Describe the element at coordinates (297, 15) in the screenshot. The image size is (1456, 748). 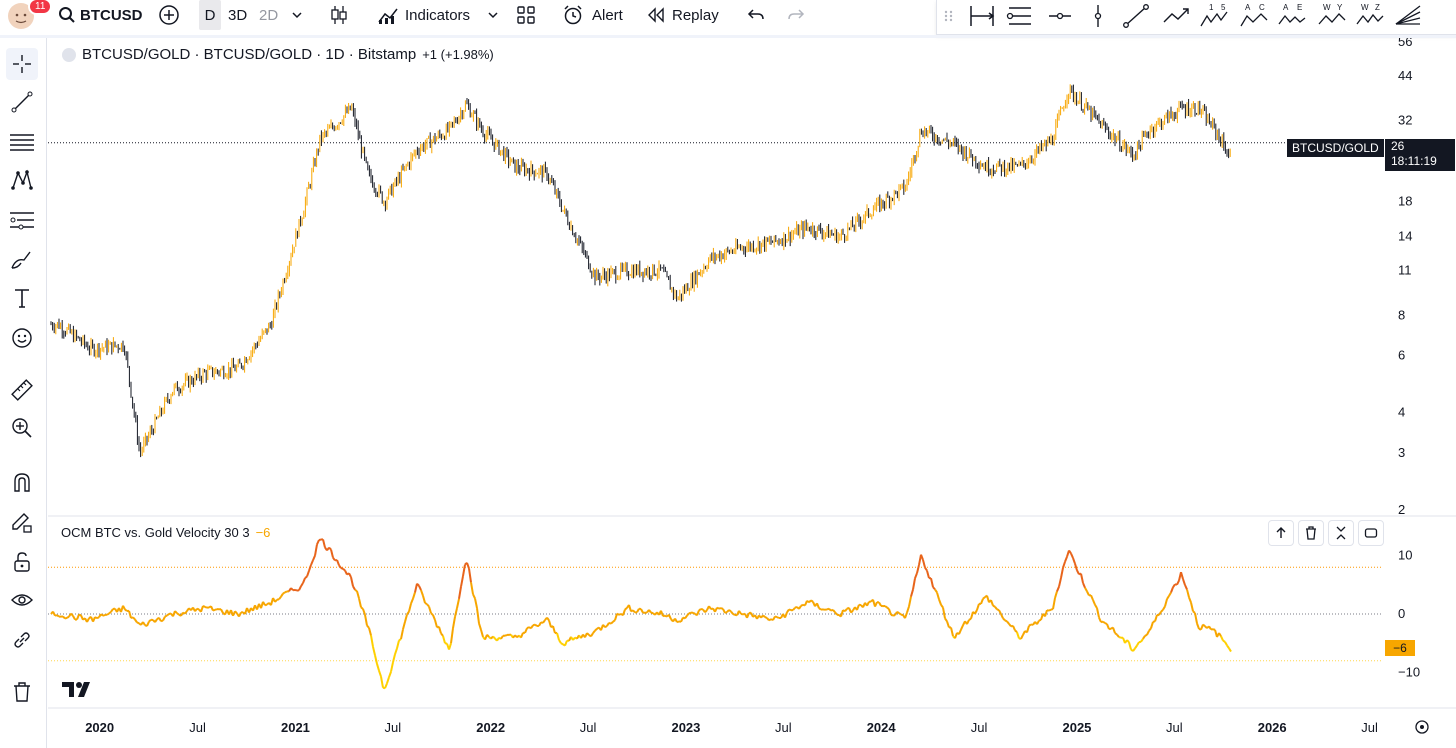
I see `interval-dropdown` at that location.